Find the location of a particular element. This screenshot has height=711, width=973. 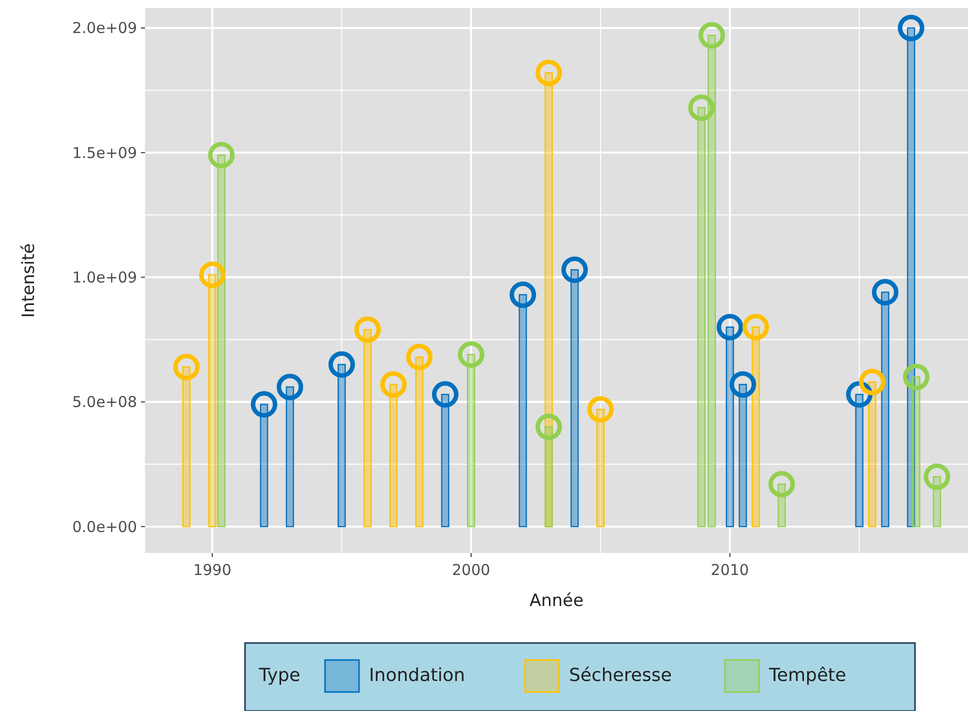

x-axis-title: Année is located at coordinates (556, 601).